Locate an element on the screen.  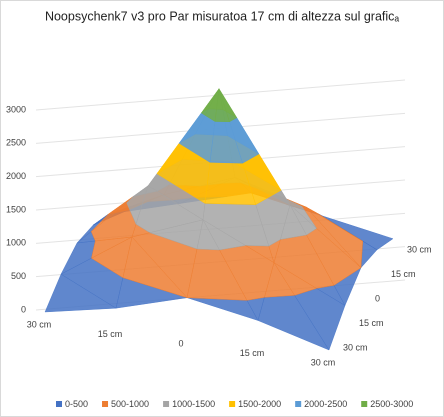
x-tick-label: 0 is located at coordinates (180, 343).